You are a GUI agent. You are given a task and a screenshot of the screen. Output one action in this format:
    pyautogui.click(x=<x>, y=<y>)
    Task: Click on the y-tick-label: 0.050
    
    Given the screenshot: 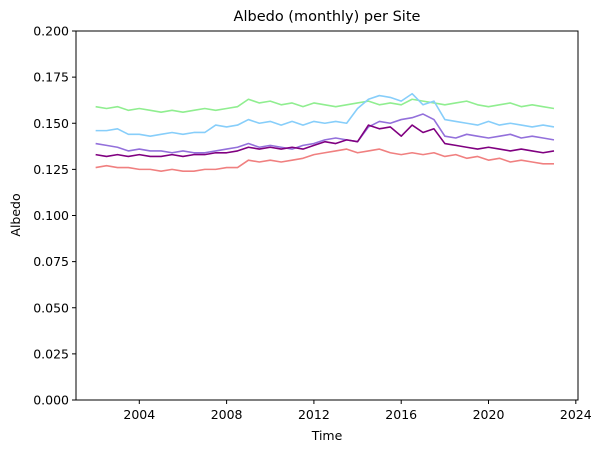 What is the action you would take?
    pyautogui.click(x=51, y=307)
    